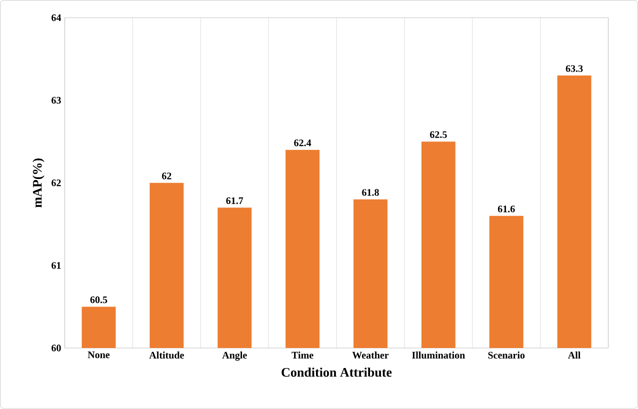 The width and height of the screenshot is (638, 409). I want to click on data-label: 62.5, so click(438, 134).